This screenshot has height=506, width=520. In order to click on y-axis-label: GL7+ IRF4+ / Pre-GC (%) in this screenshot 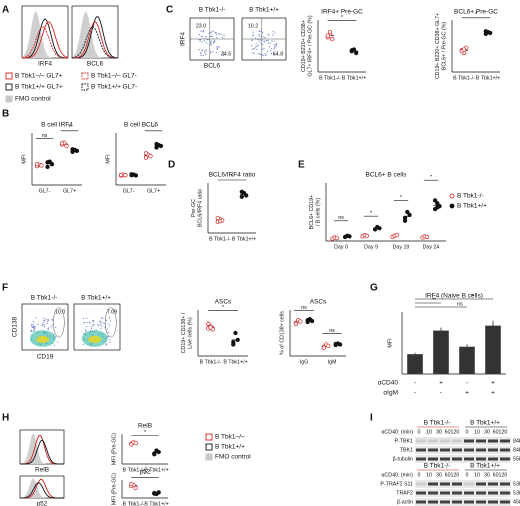, I will do `click(310, 45)`.